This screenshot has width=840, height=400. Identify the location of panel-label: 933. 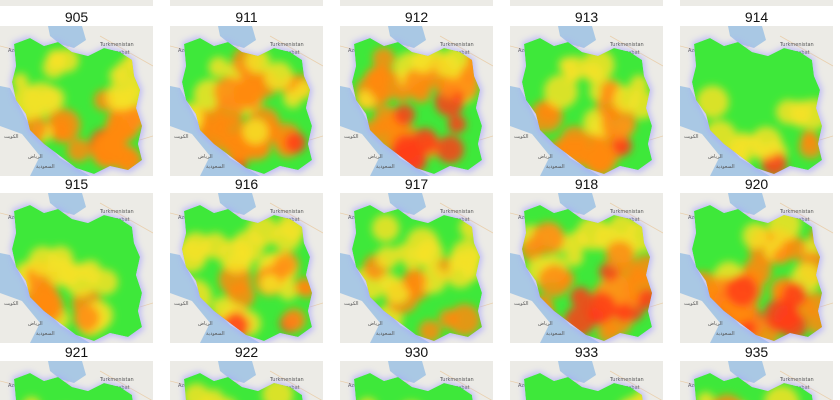
(586, 352).